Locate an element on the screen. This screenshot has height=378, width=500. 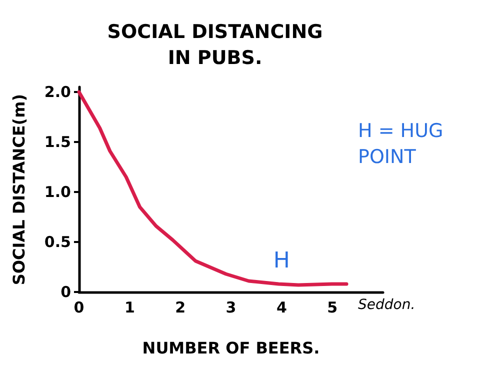
x-tick-label: 1 is located at coordinates (129, 307).